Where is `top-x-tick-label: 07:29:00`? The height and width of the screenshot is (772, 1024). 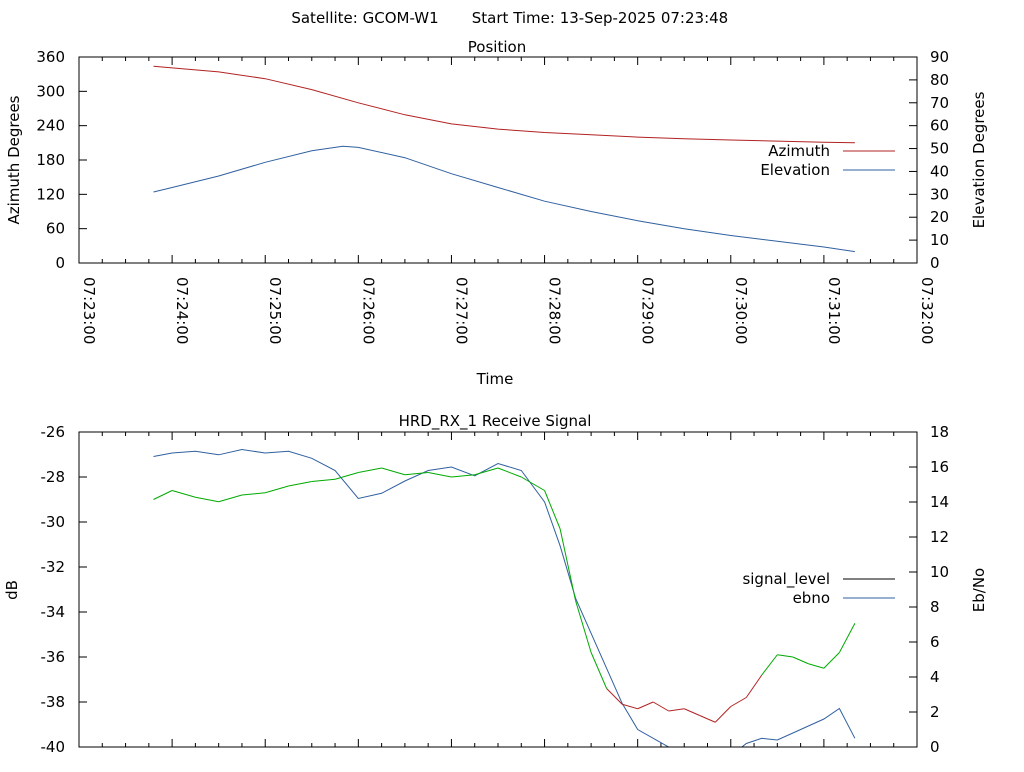 top-x-tick-label: 07:29:00 is located at coordinates (648, 310).